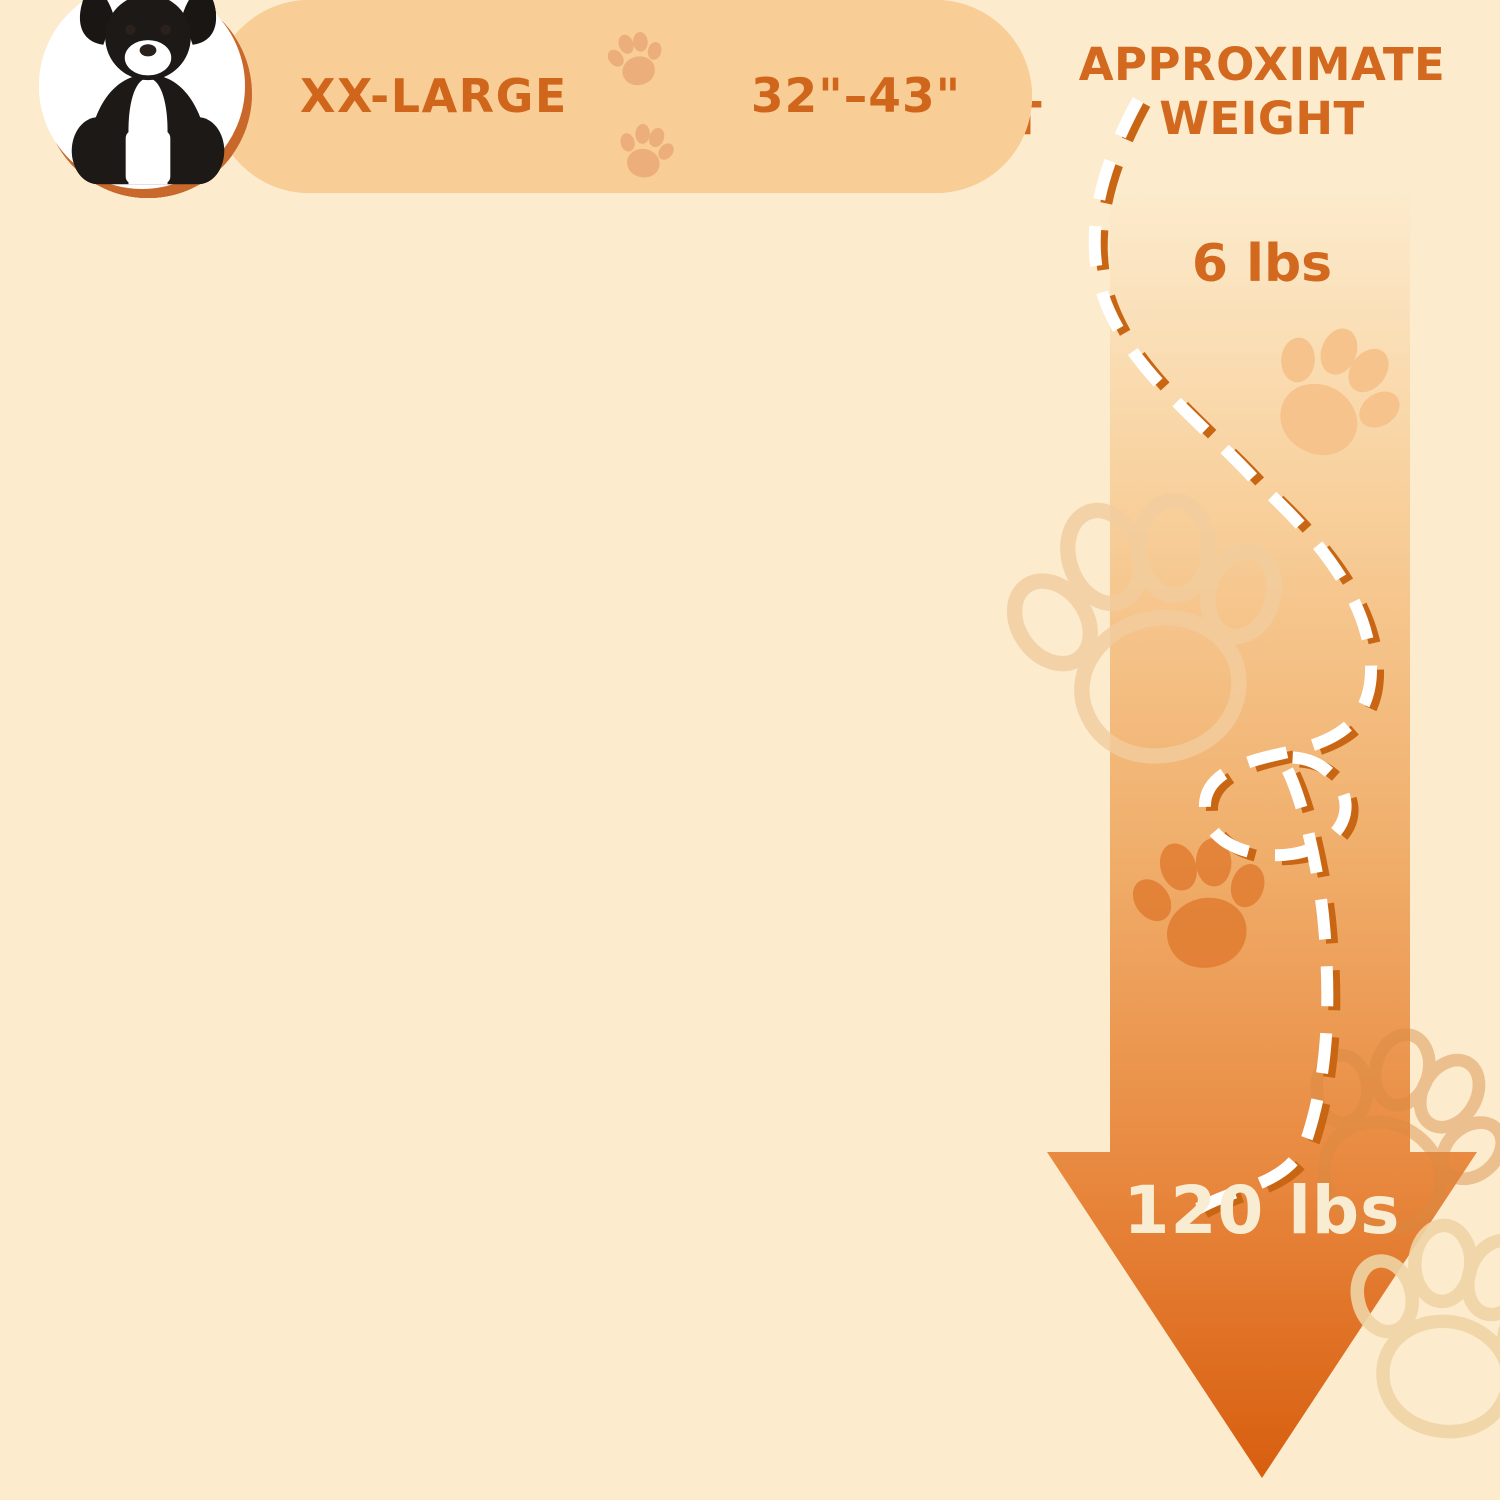  I want to click on chest-measurement-value: 32"–43", so click(856, 96).